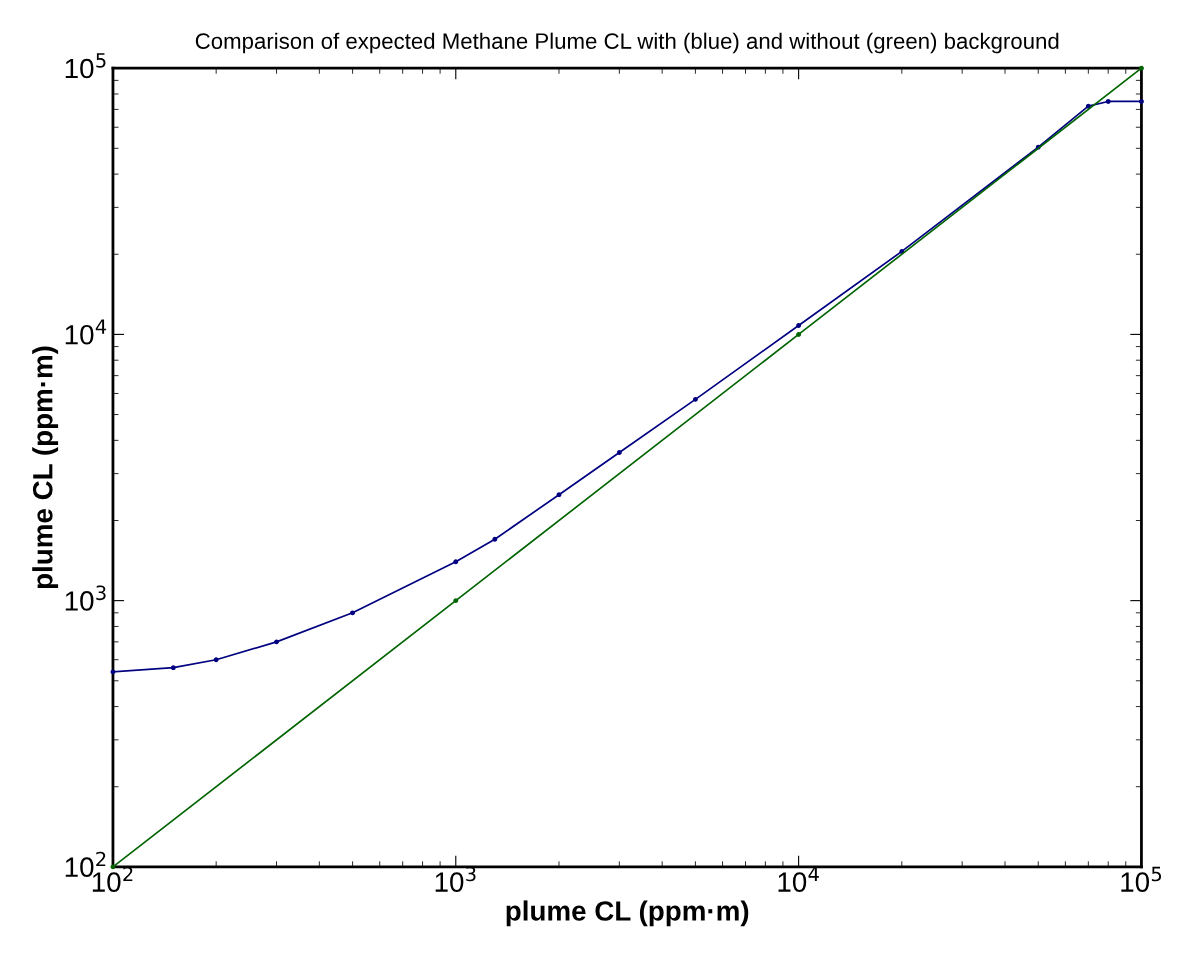 This screenshot has width=1189, height=974. I want to click on y-tick-label: 10$^{5}$, so click(85, 66).